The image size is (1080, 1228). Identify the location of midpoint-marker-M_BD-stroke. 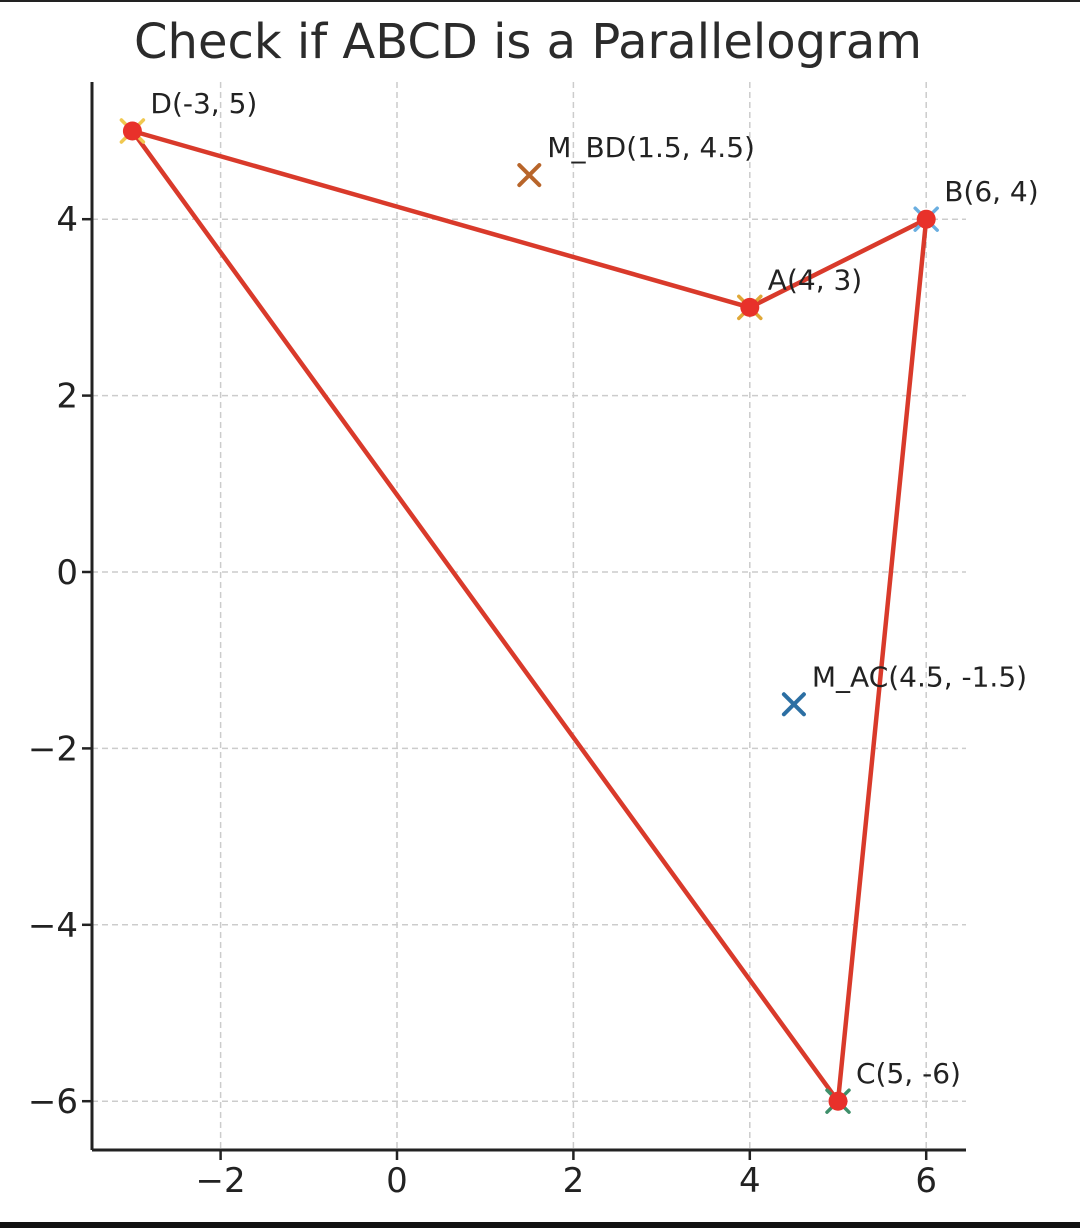
(529, 175).